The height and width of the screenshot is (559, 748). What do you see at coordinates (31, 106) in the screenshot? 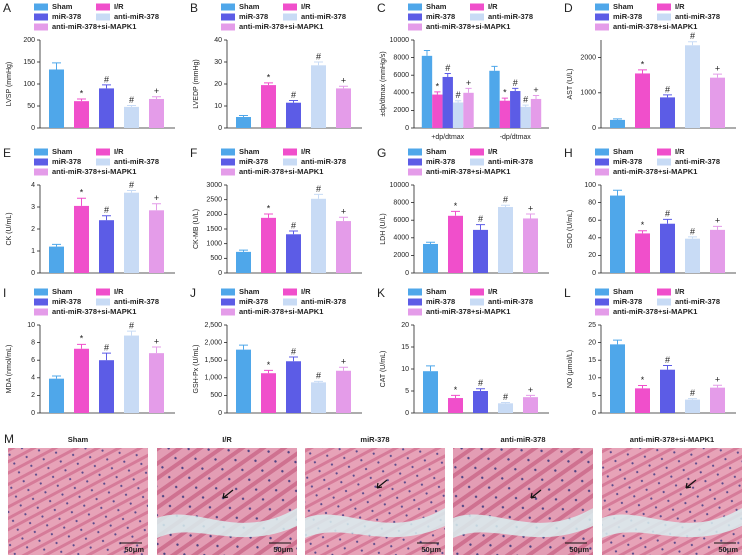
I see `y-tick-label: 50` at bounding box center [31, 106].